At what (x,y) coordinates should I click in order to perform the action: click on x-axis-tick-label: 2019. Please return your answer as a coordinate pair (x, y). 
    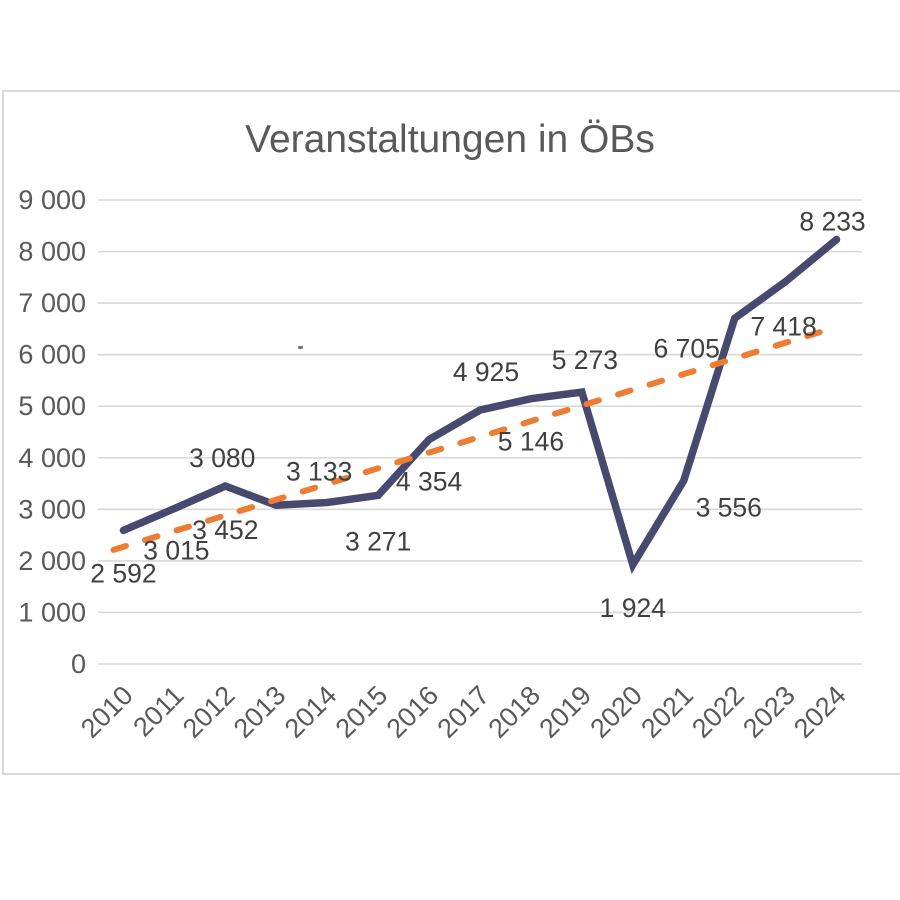
    Looking at the image, I should click on (565, 712).